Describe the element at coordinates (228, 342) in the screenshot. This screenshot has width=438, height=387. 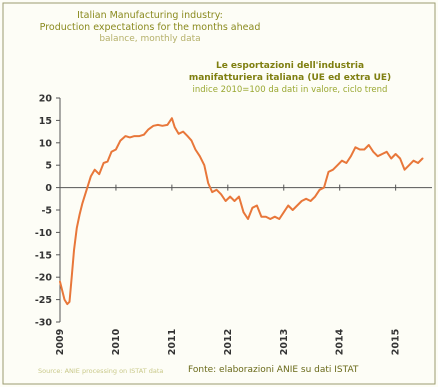
I see `x-tick-label-3: 2012` at that location.